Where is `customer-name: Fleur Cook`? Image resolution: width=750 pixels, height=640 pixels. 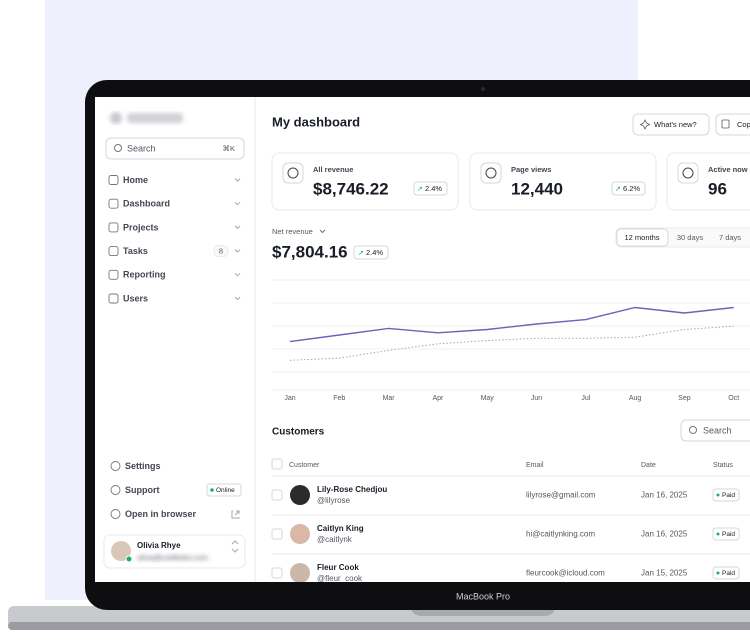
customer-name: Fleur Cook is located at coordinates (338, 567).